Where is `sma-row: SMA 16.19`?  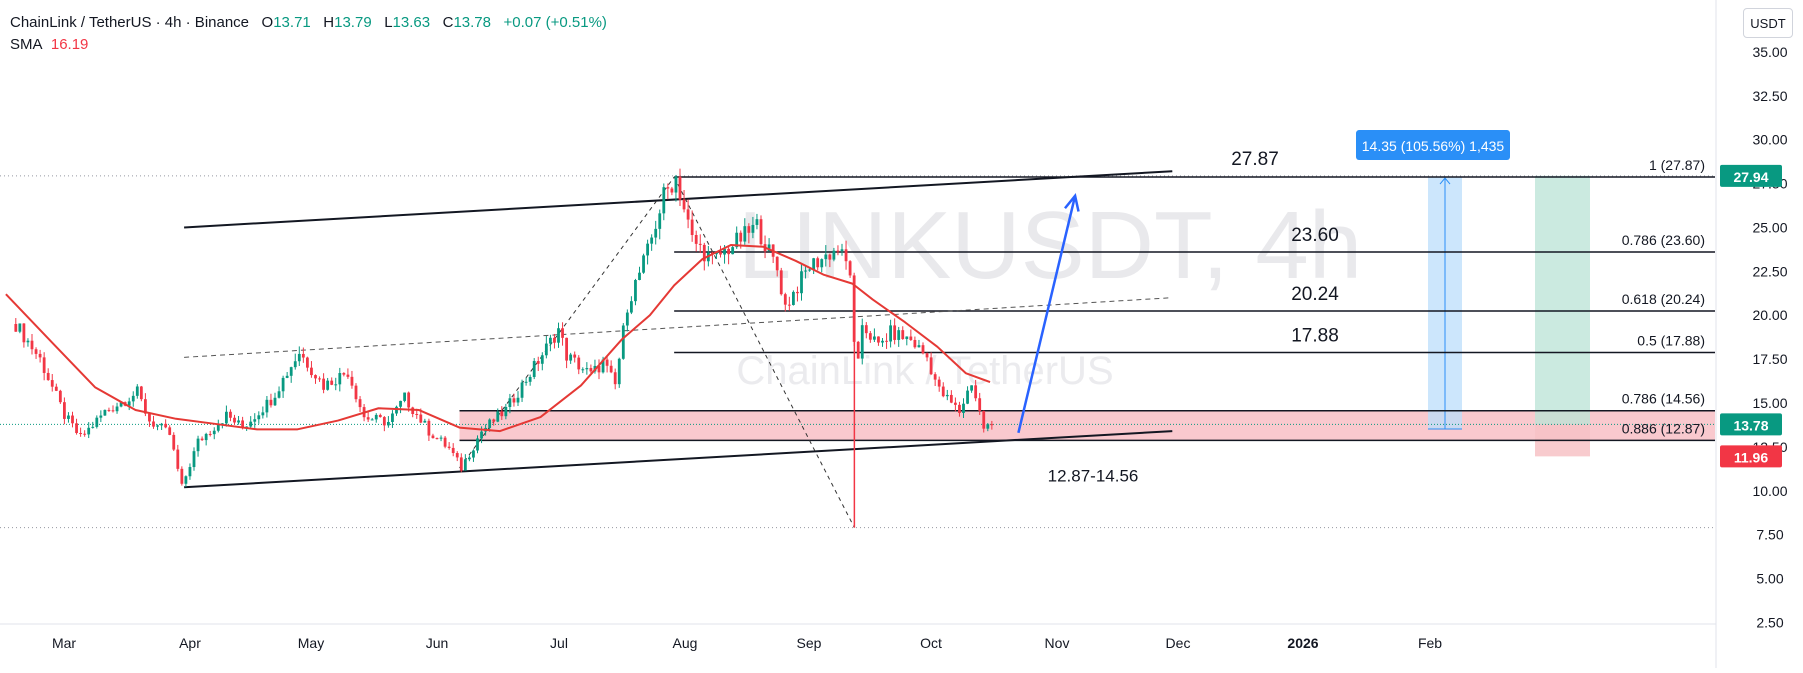
sma-row: SMA 16.19 is located at coordinates (308, 45).